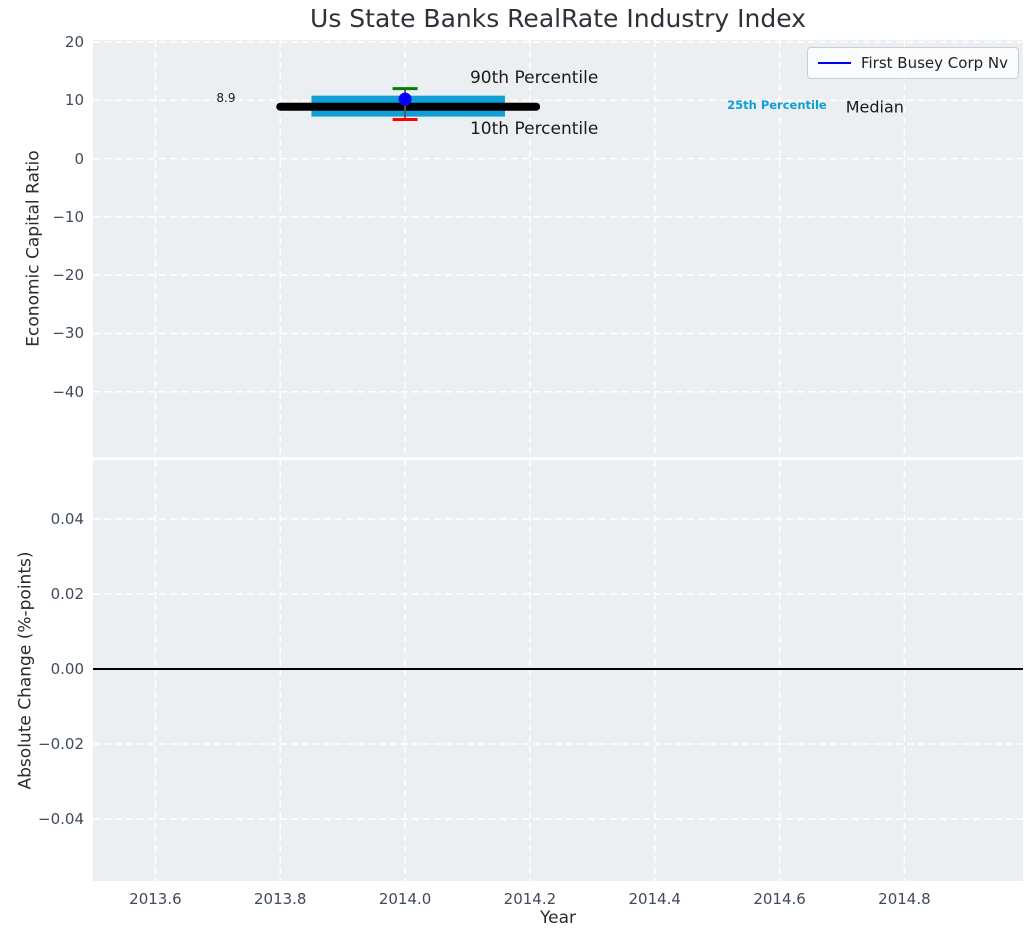 Image resolution: width=1034 pixels, height=942 pixels. I want to click on annotation-median-value: 8.9, so click(226, 97).